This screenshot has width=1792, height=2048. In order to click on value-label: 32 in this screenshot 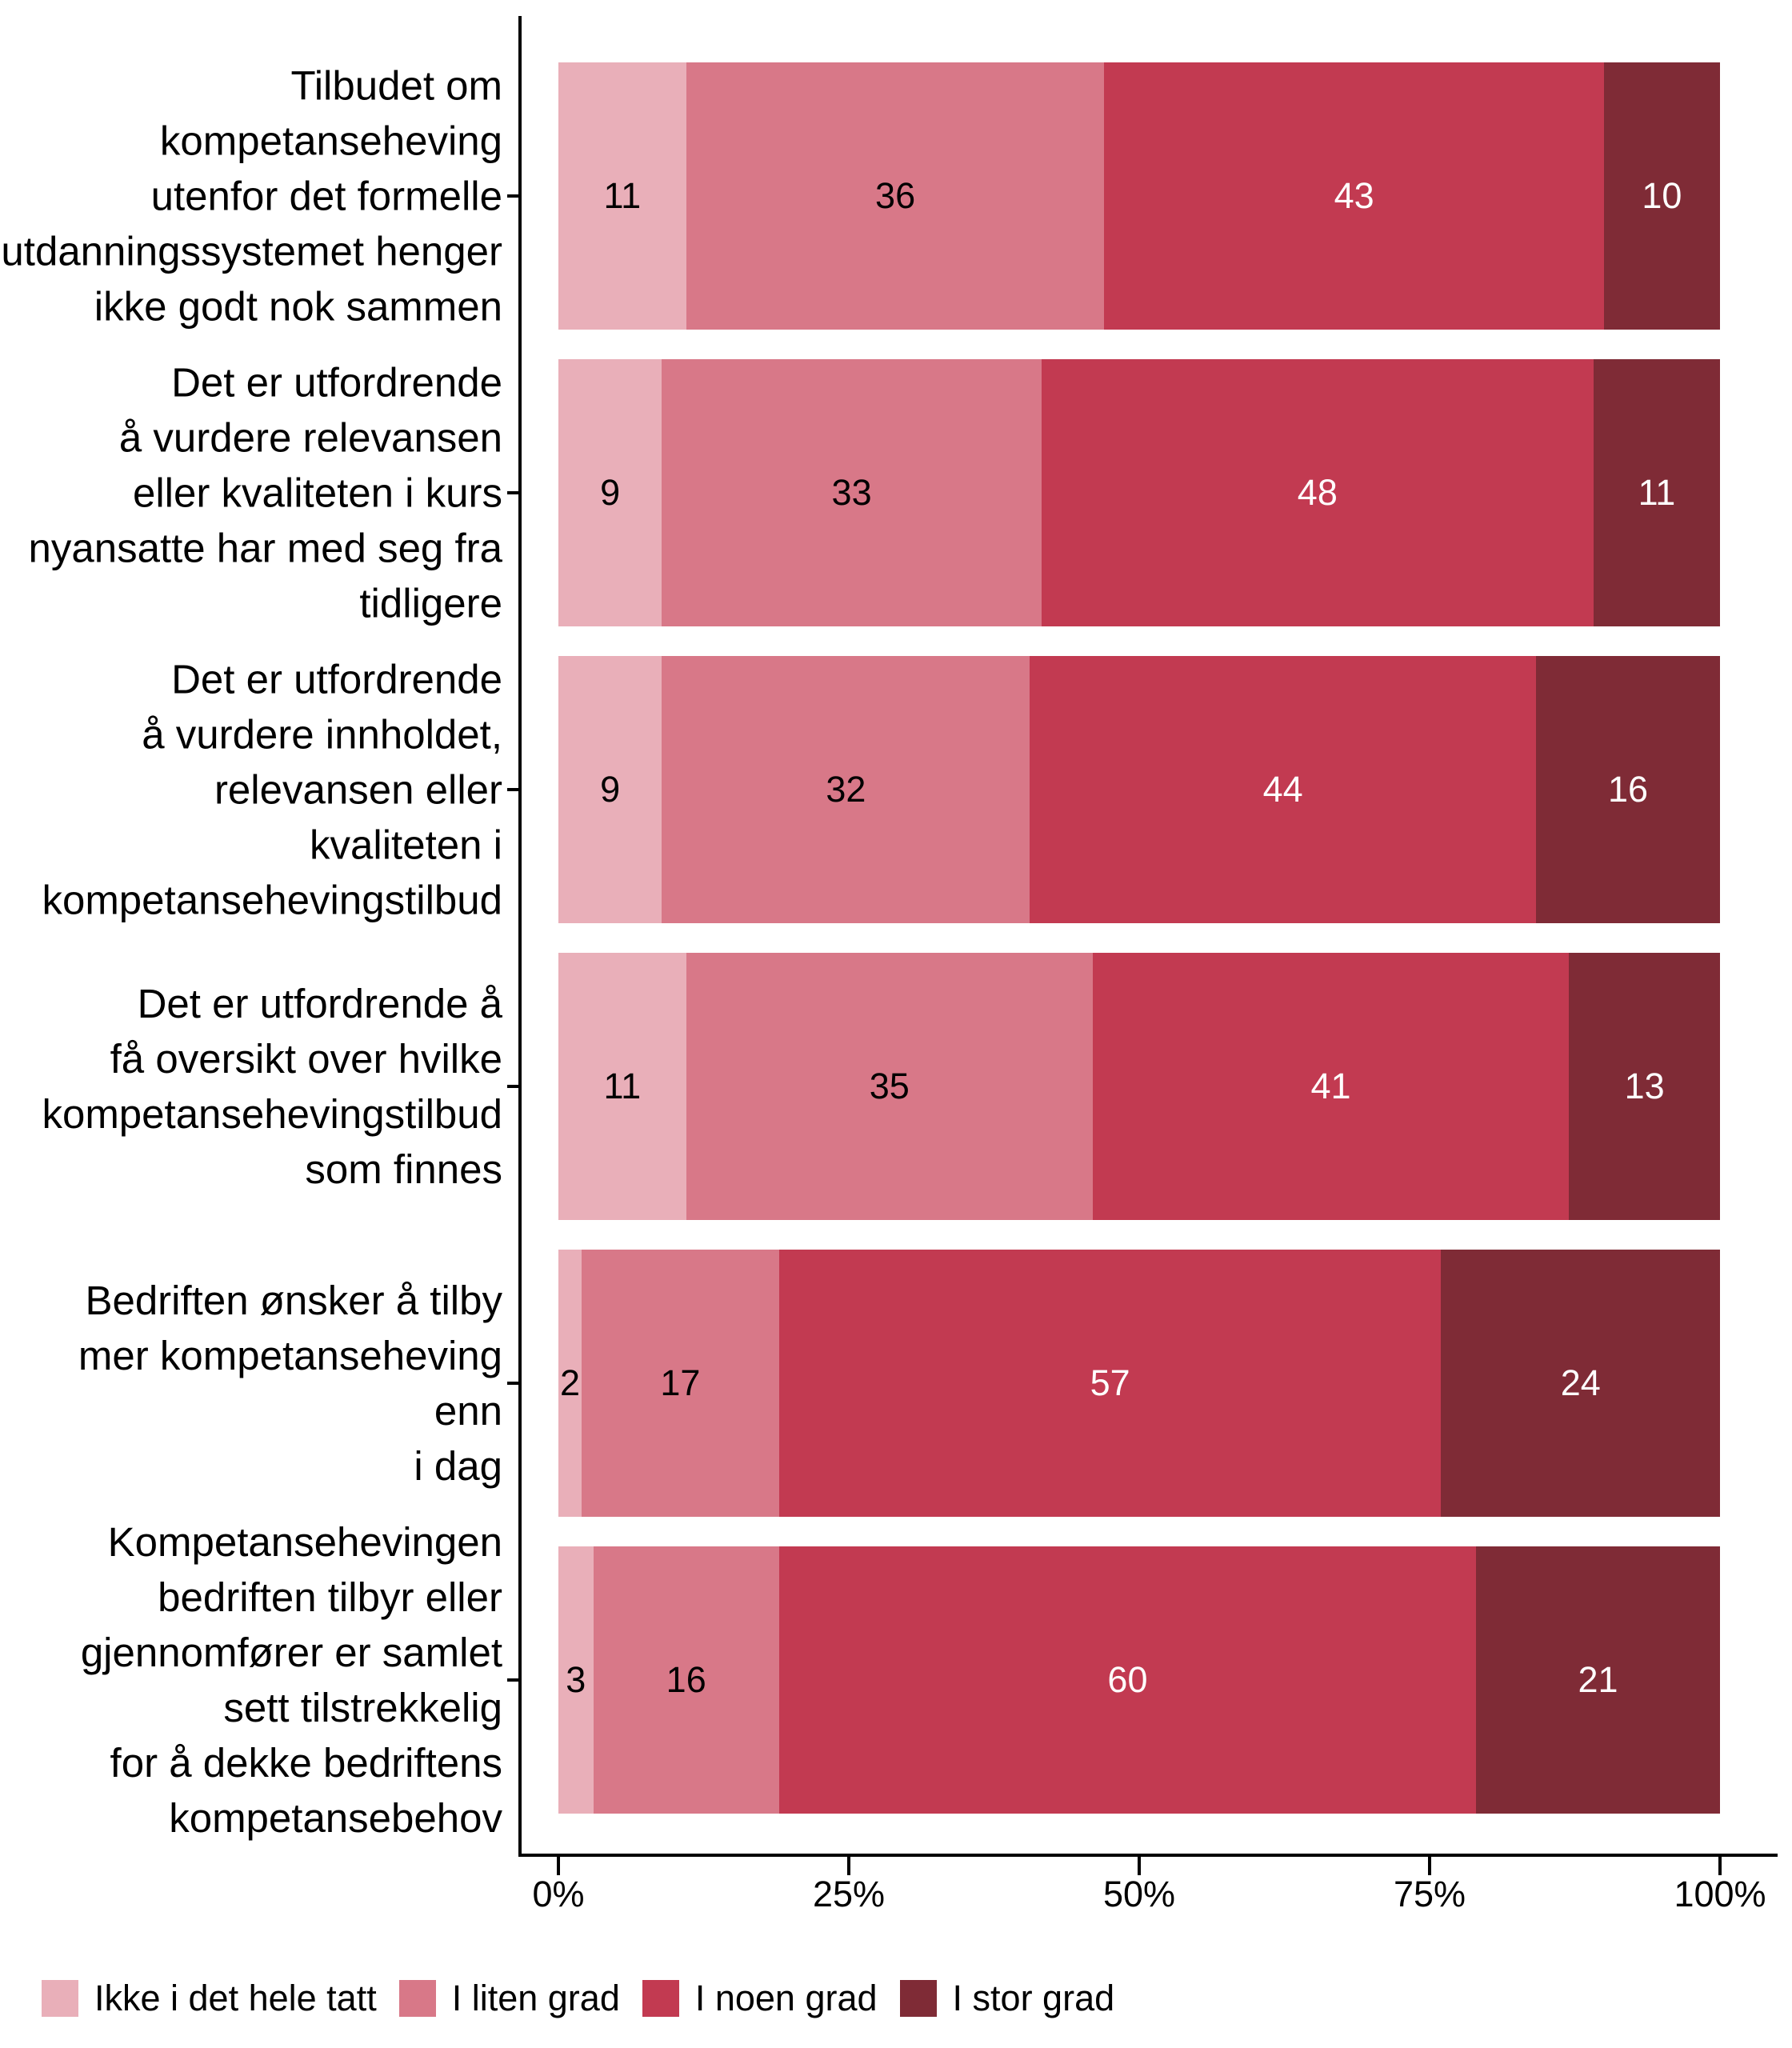, I will do `click(846, 789)`.